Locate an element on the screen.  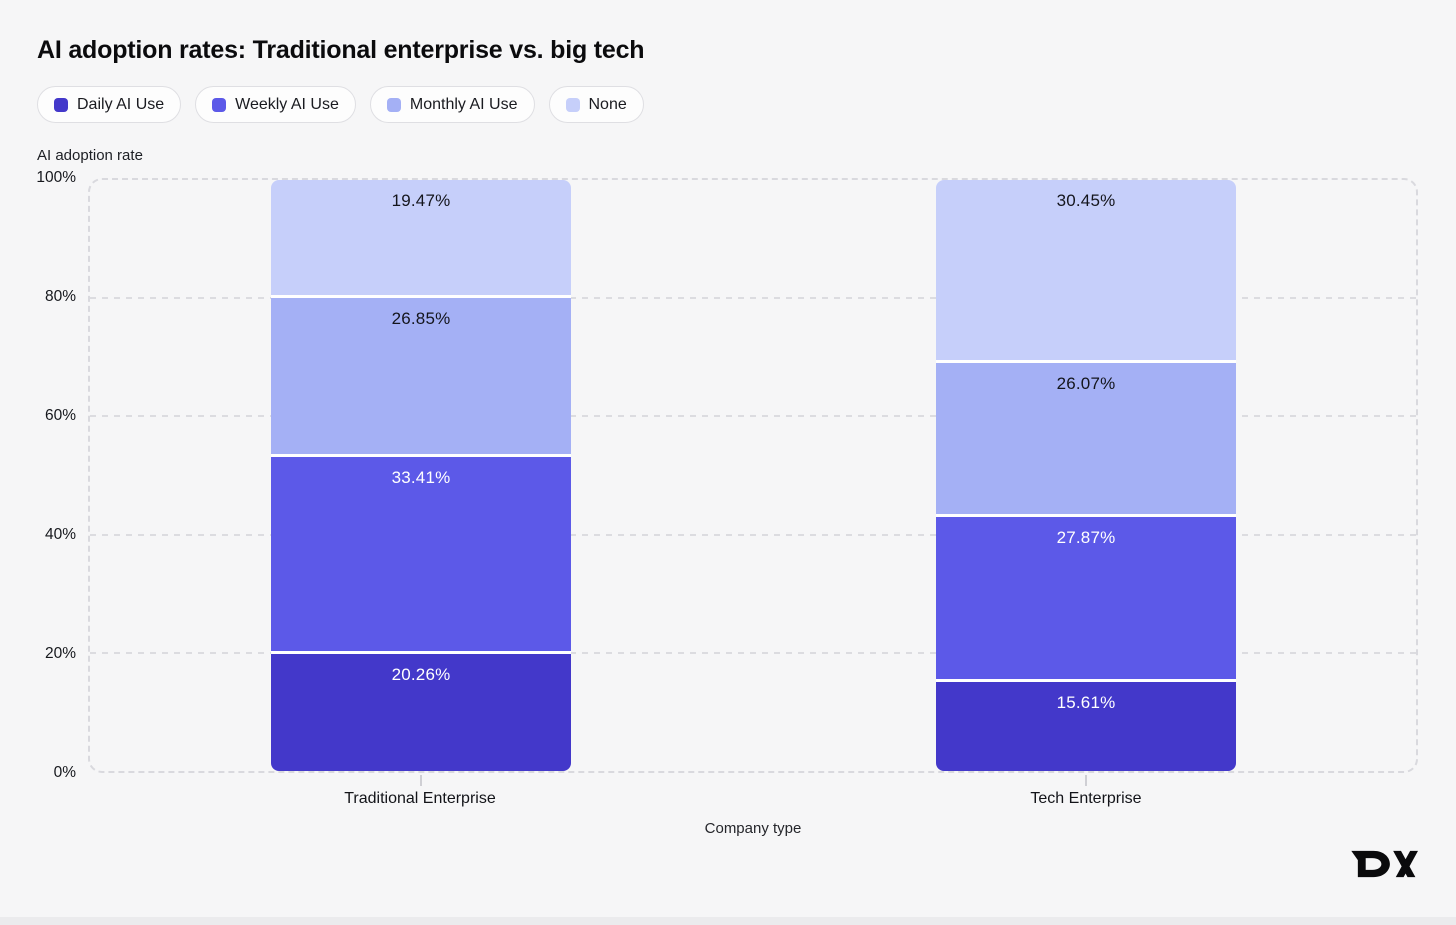
y-tick-100: 100% is located at coordinates (56, 177).